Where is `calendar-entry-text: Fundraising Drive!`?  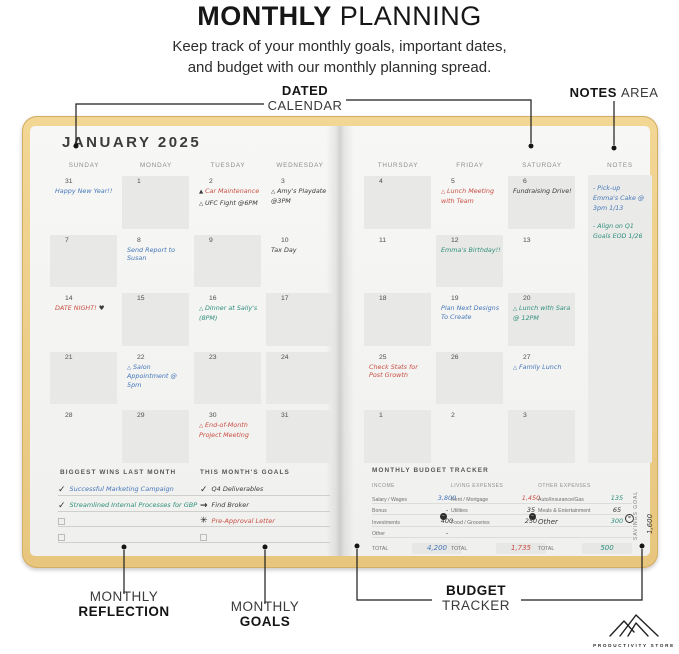
calendar-entry-text: Fundraising Drive! is located at coordinates (542, 191).